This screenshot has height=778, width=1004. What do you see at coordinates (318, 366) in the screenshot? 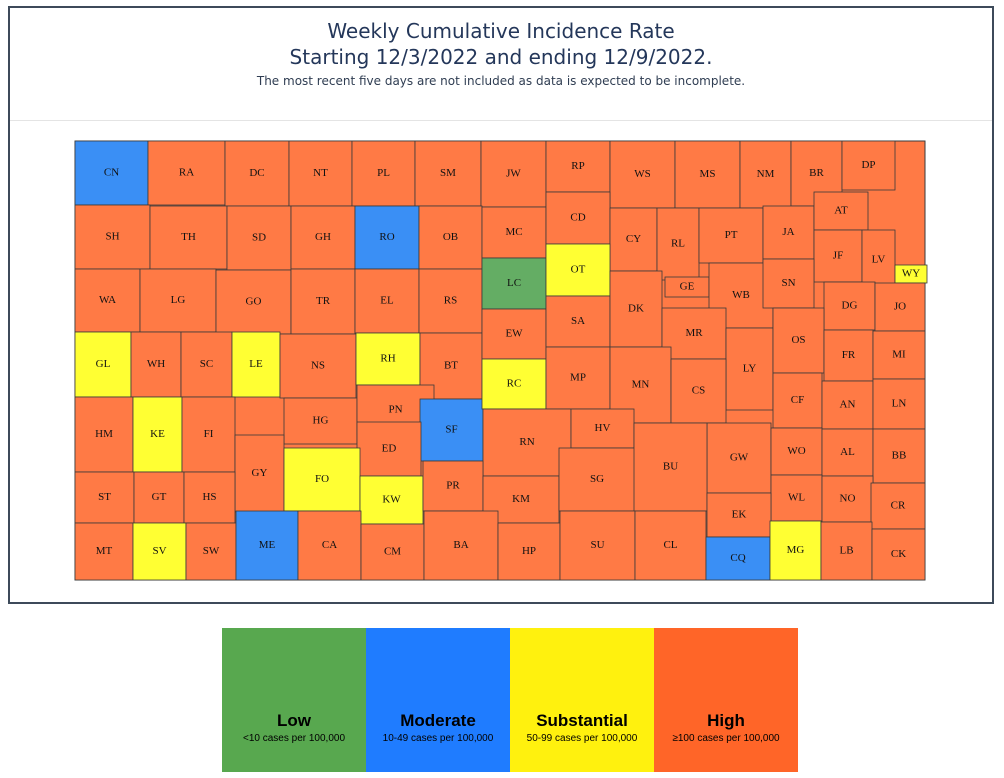
I see `county-ns` at bounding box center [318, 366].